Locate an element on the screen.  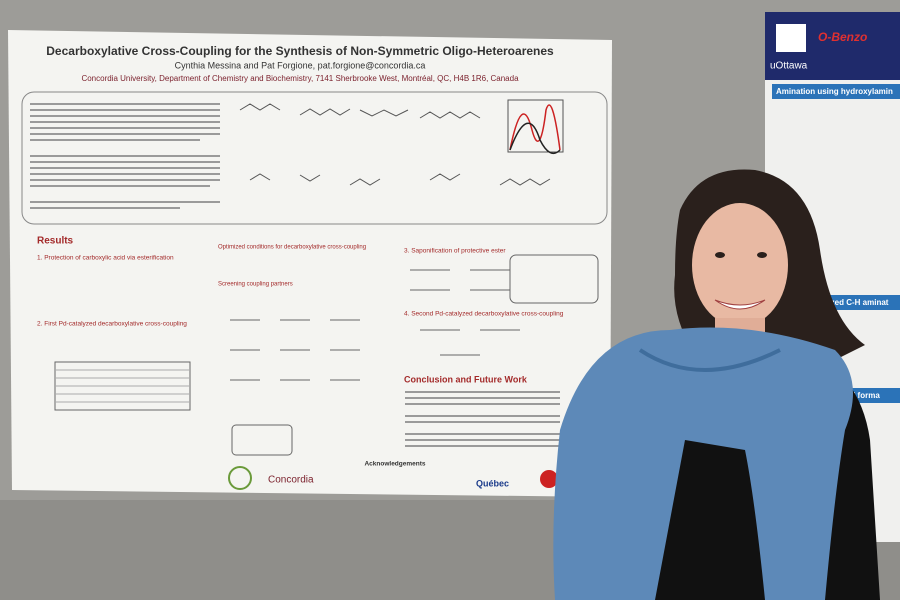
uottawa-logo: uOttawa is located at coordinates (789, 66).